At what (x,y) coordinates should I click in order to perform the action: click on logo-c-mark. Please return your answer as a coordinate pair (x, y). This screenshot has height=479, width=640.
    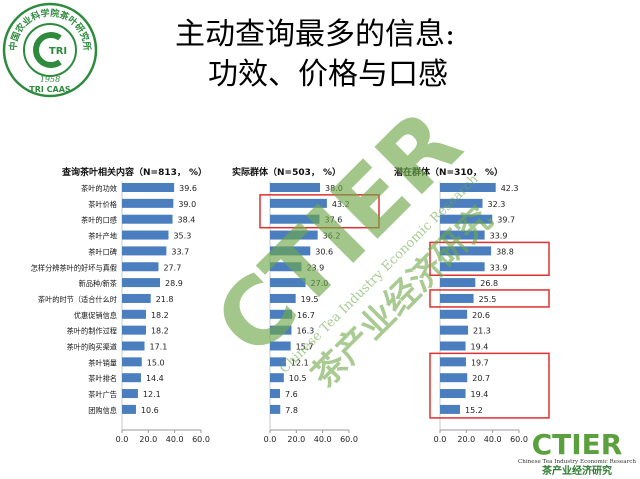
    Looking at the image, I should click on (47, 50).